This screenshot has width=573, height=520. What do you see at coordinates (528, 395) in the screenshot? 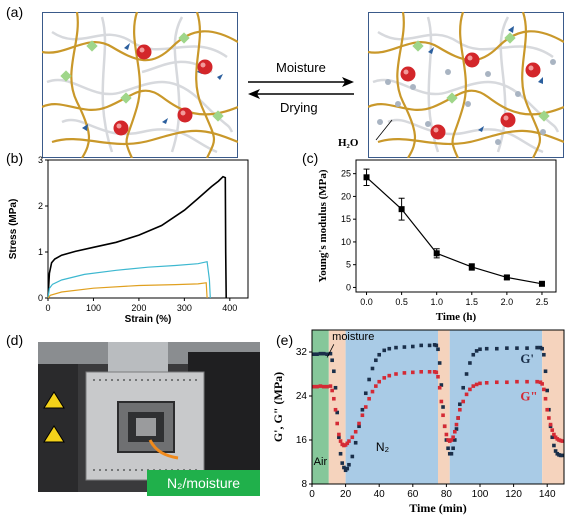
I see `g-double-prime-label: G"` at bounding box center [528, 395].